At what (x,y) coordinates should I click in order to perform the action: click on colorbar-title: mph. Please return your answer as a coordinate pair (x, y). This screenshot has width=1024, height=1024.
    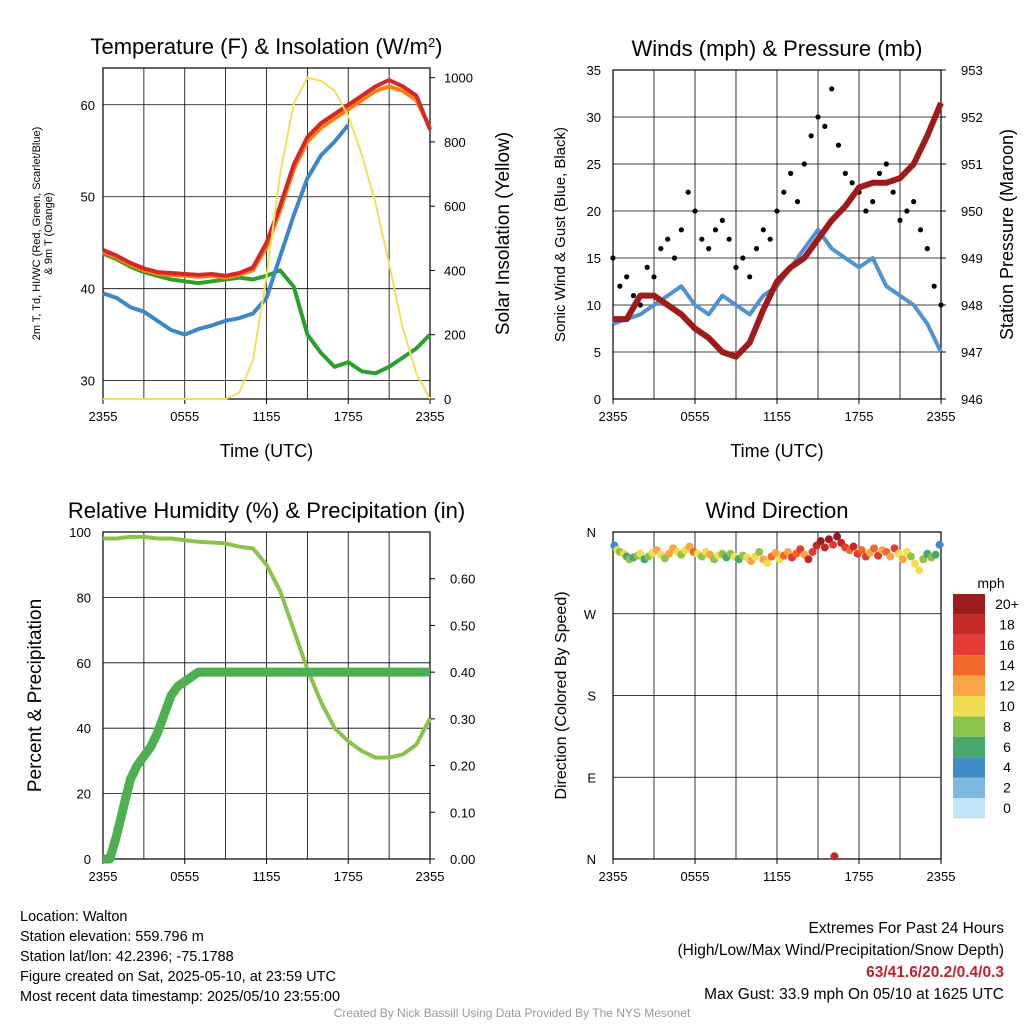
    Looking at the image, I should click on (990, 583).